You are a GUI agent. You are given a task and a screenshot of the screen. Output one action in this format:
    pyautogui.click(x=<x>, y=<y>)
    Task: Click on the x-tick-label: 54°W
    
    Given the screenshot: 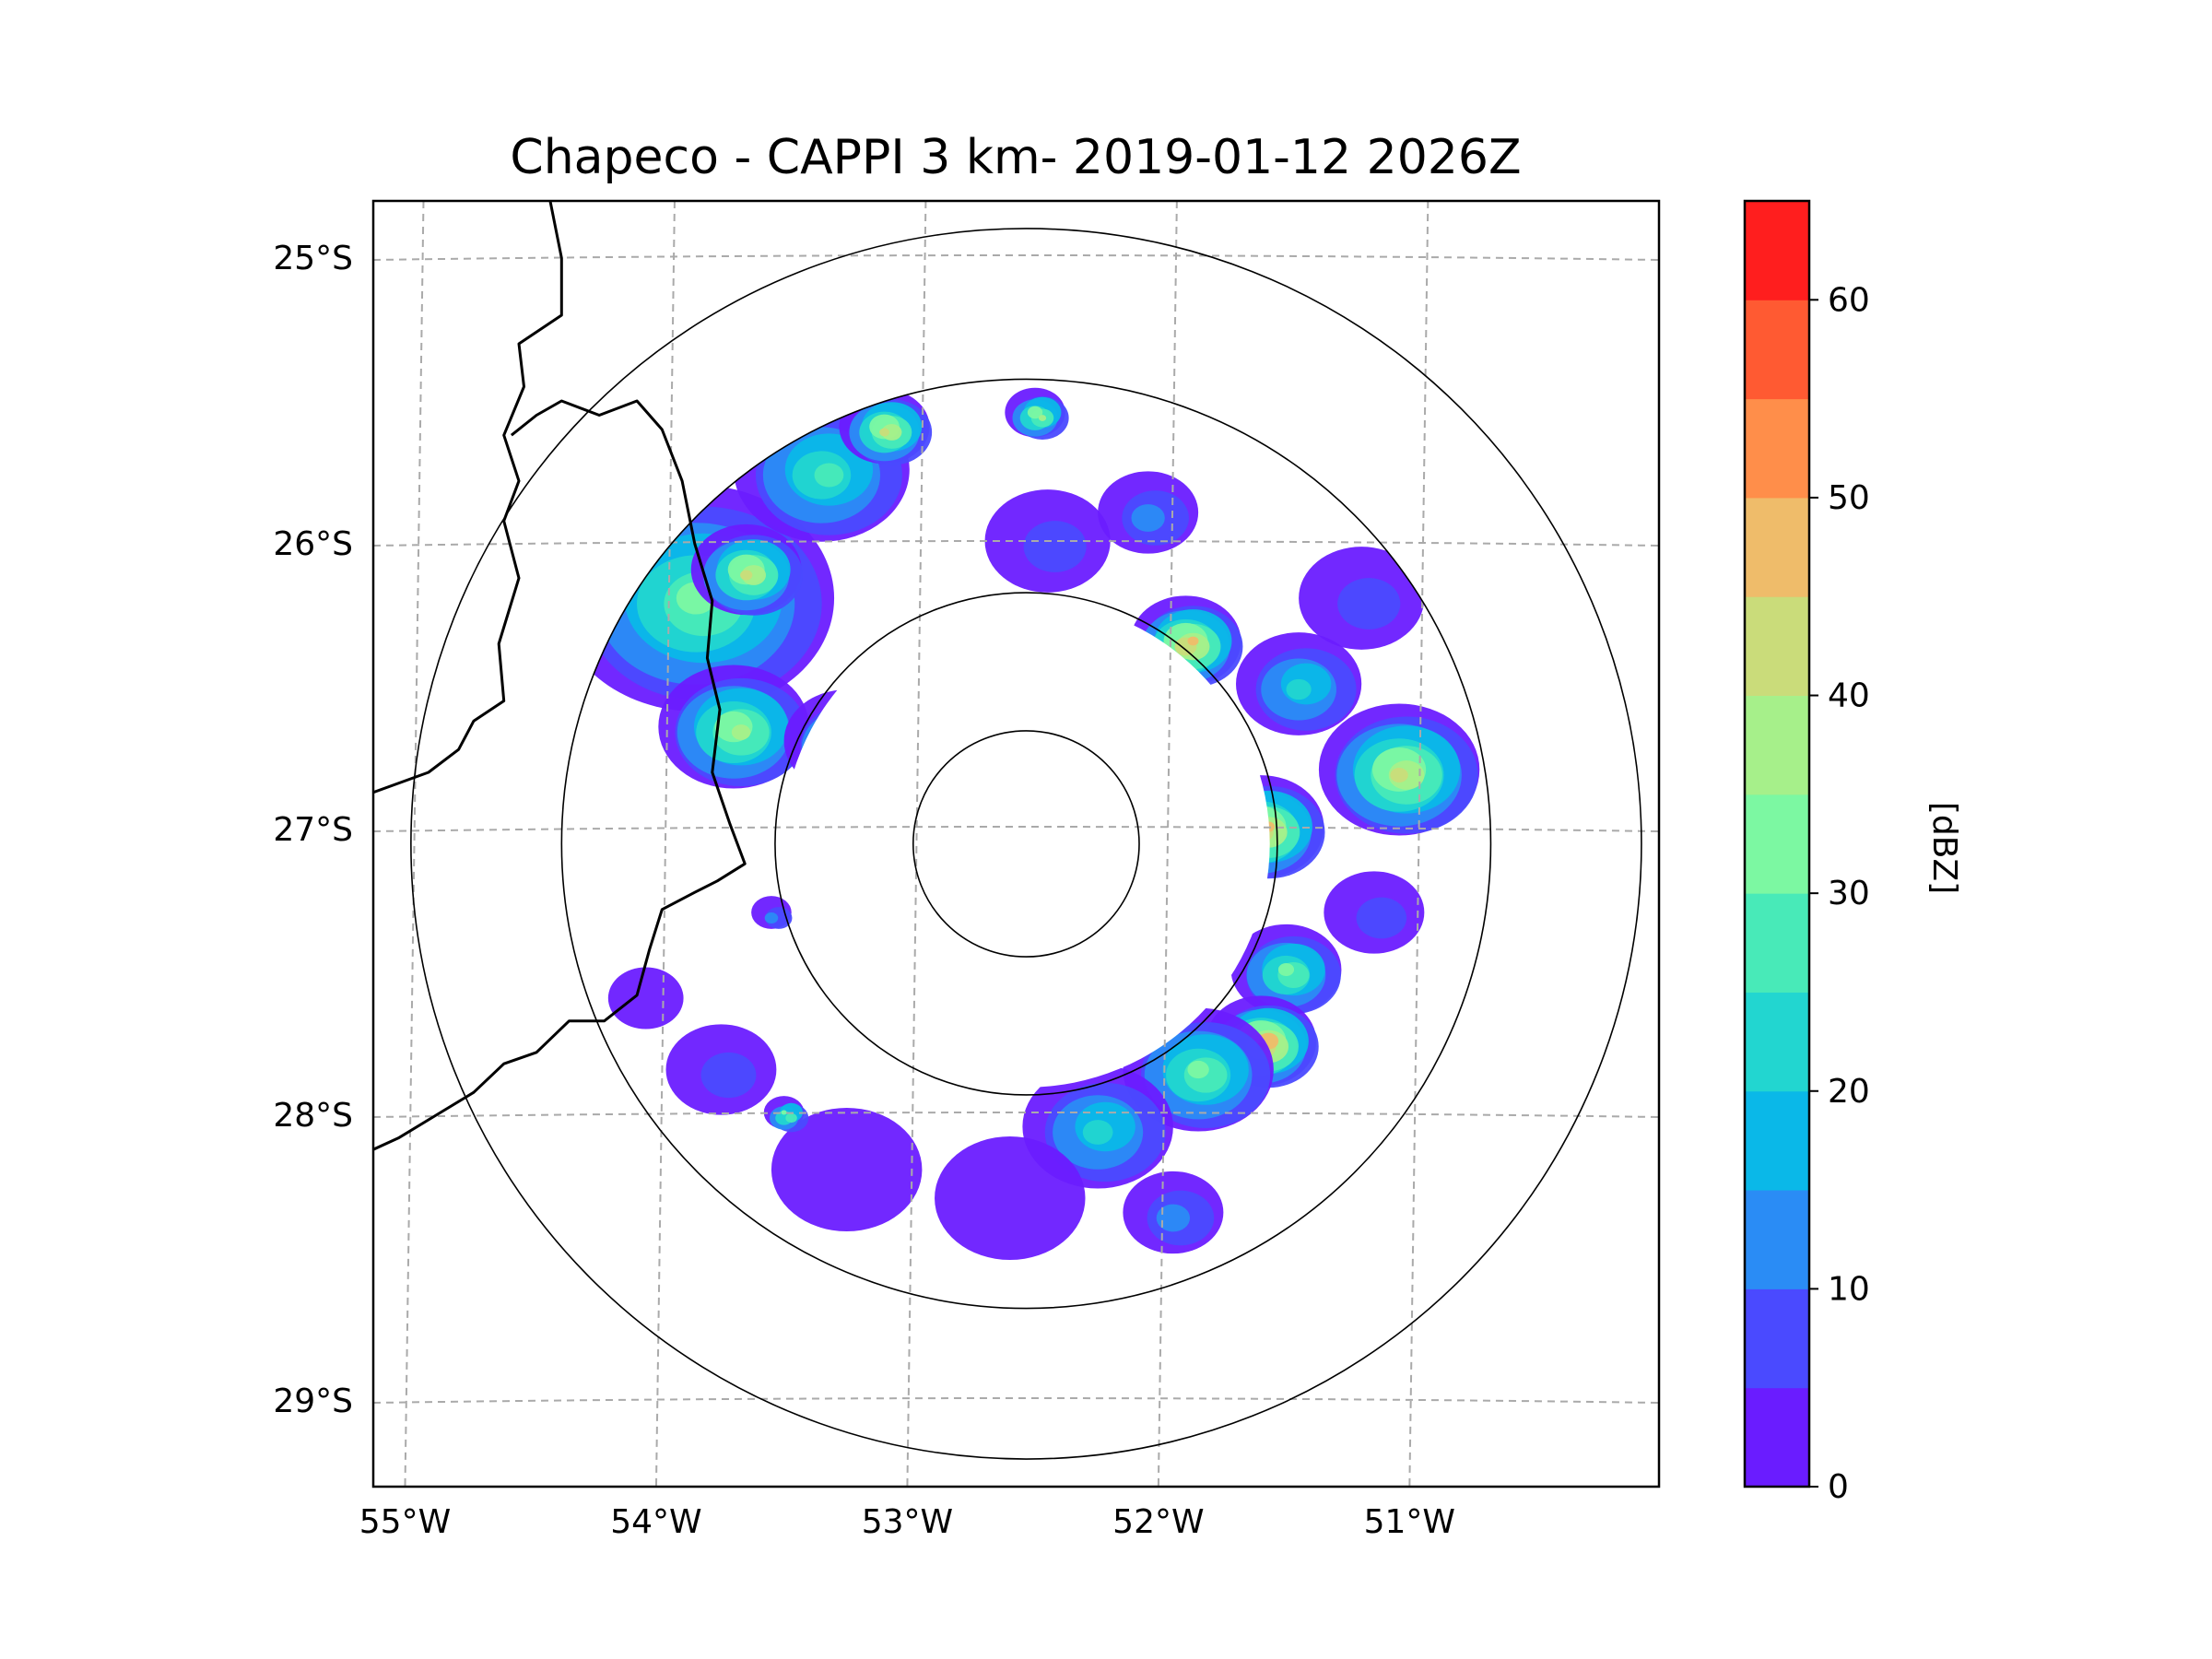 What is the action you would take?
    pyautogui.click(x=655, y=1522)
    